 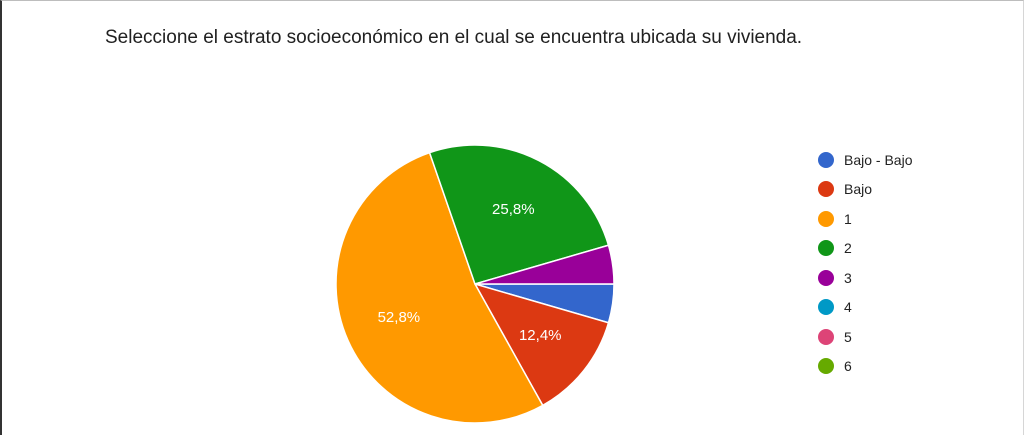 What do you see at coordinates (848, 278) in the screenshot?
I see `legend-label: 3` at bounding box center [848, 278].